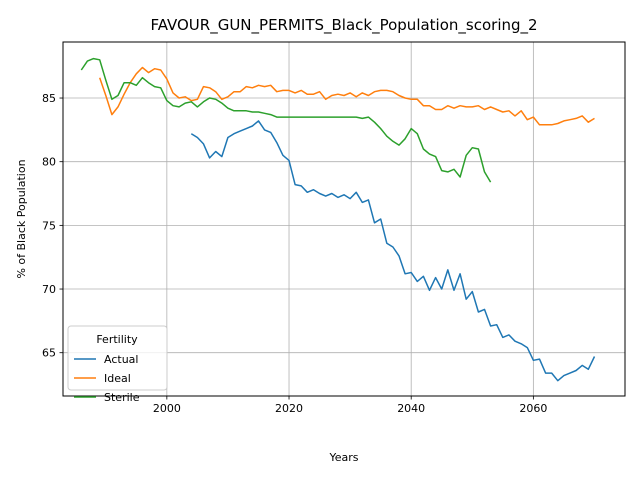 The height and width of the screenshot is (480, 640). Describe the element at coordinates (49, 289) in the screenshot. I see `y-tick-label: 70` at that location.